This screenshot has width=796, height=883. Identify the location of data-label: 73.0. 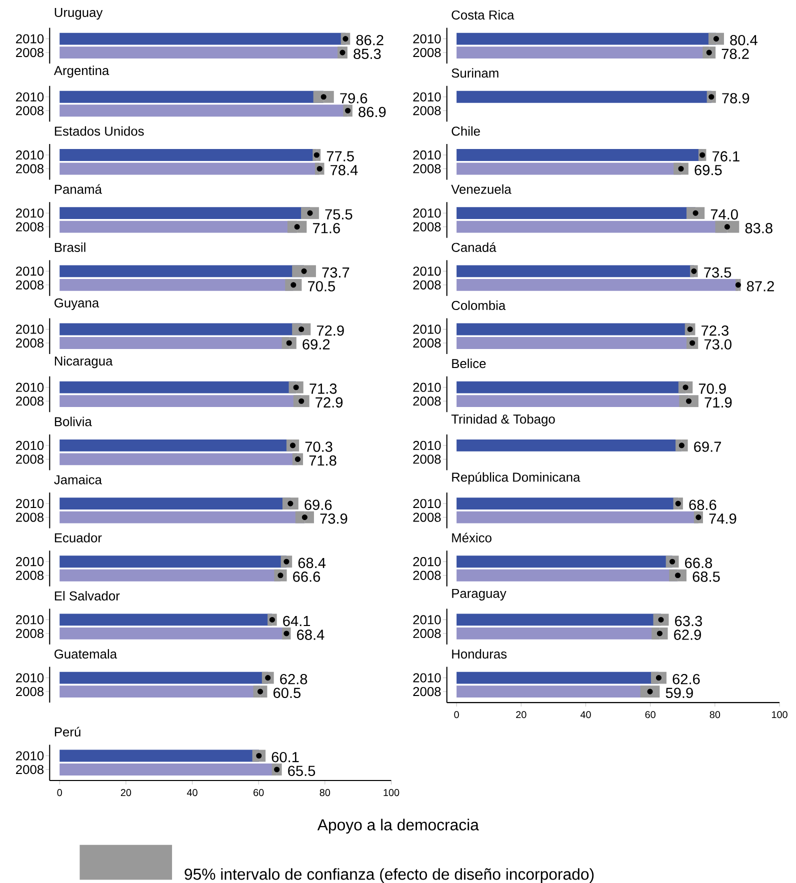
(718, 344).